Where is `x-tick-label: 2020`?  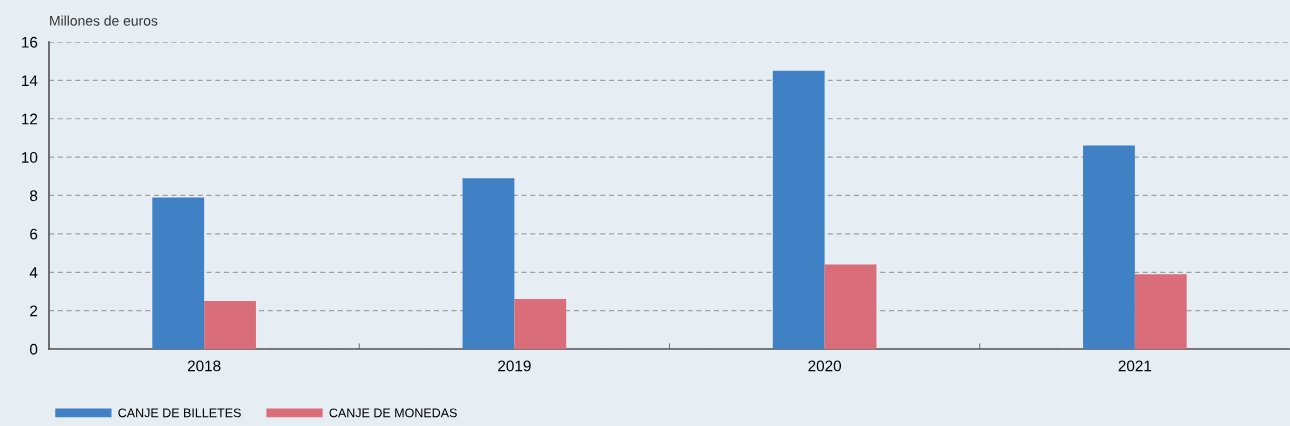
x-tick-label: 2020 is located at coordinates (825, 366).